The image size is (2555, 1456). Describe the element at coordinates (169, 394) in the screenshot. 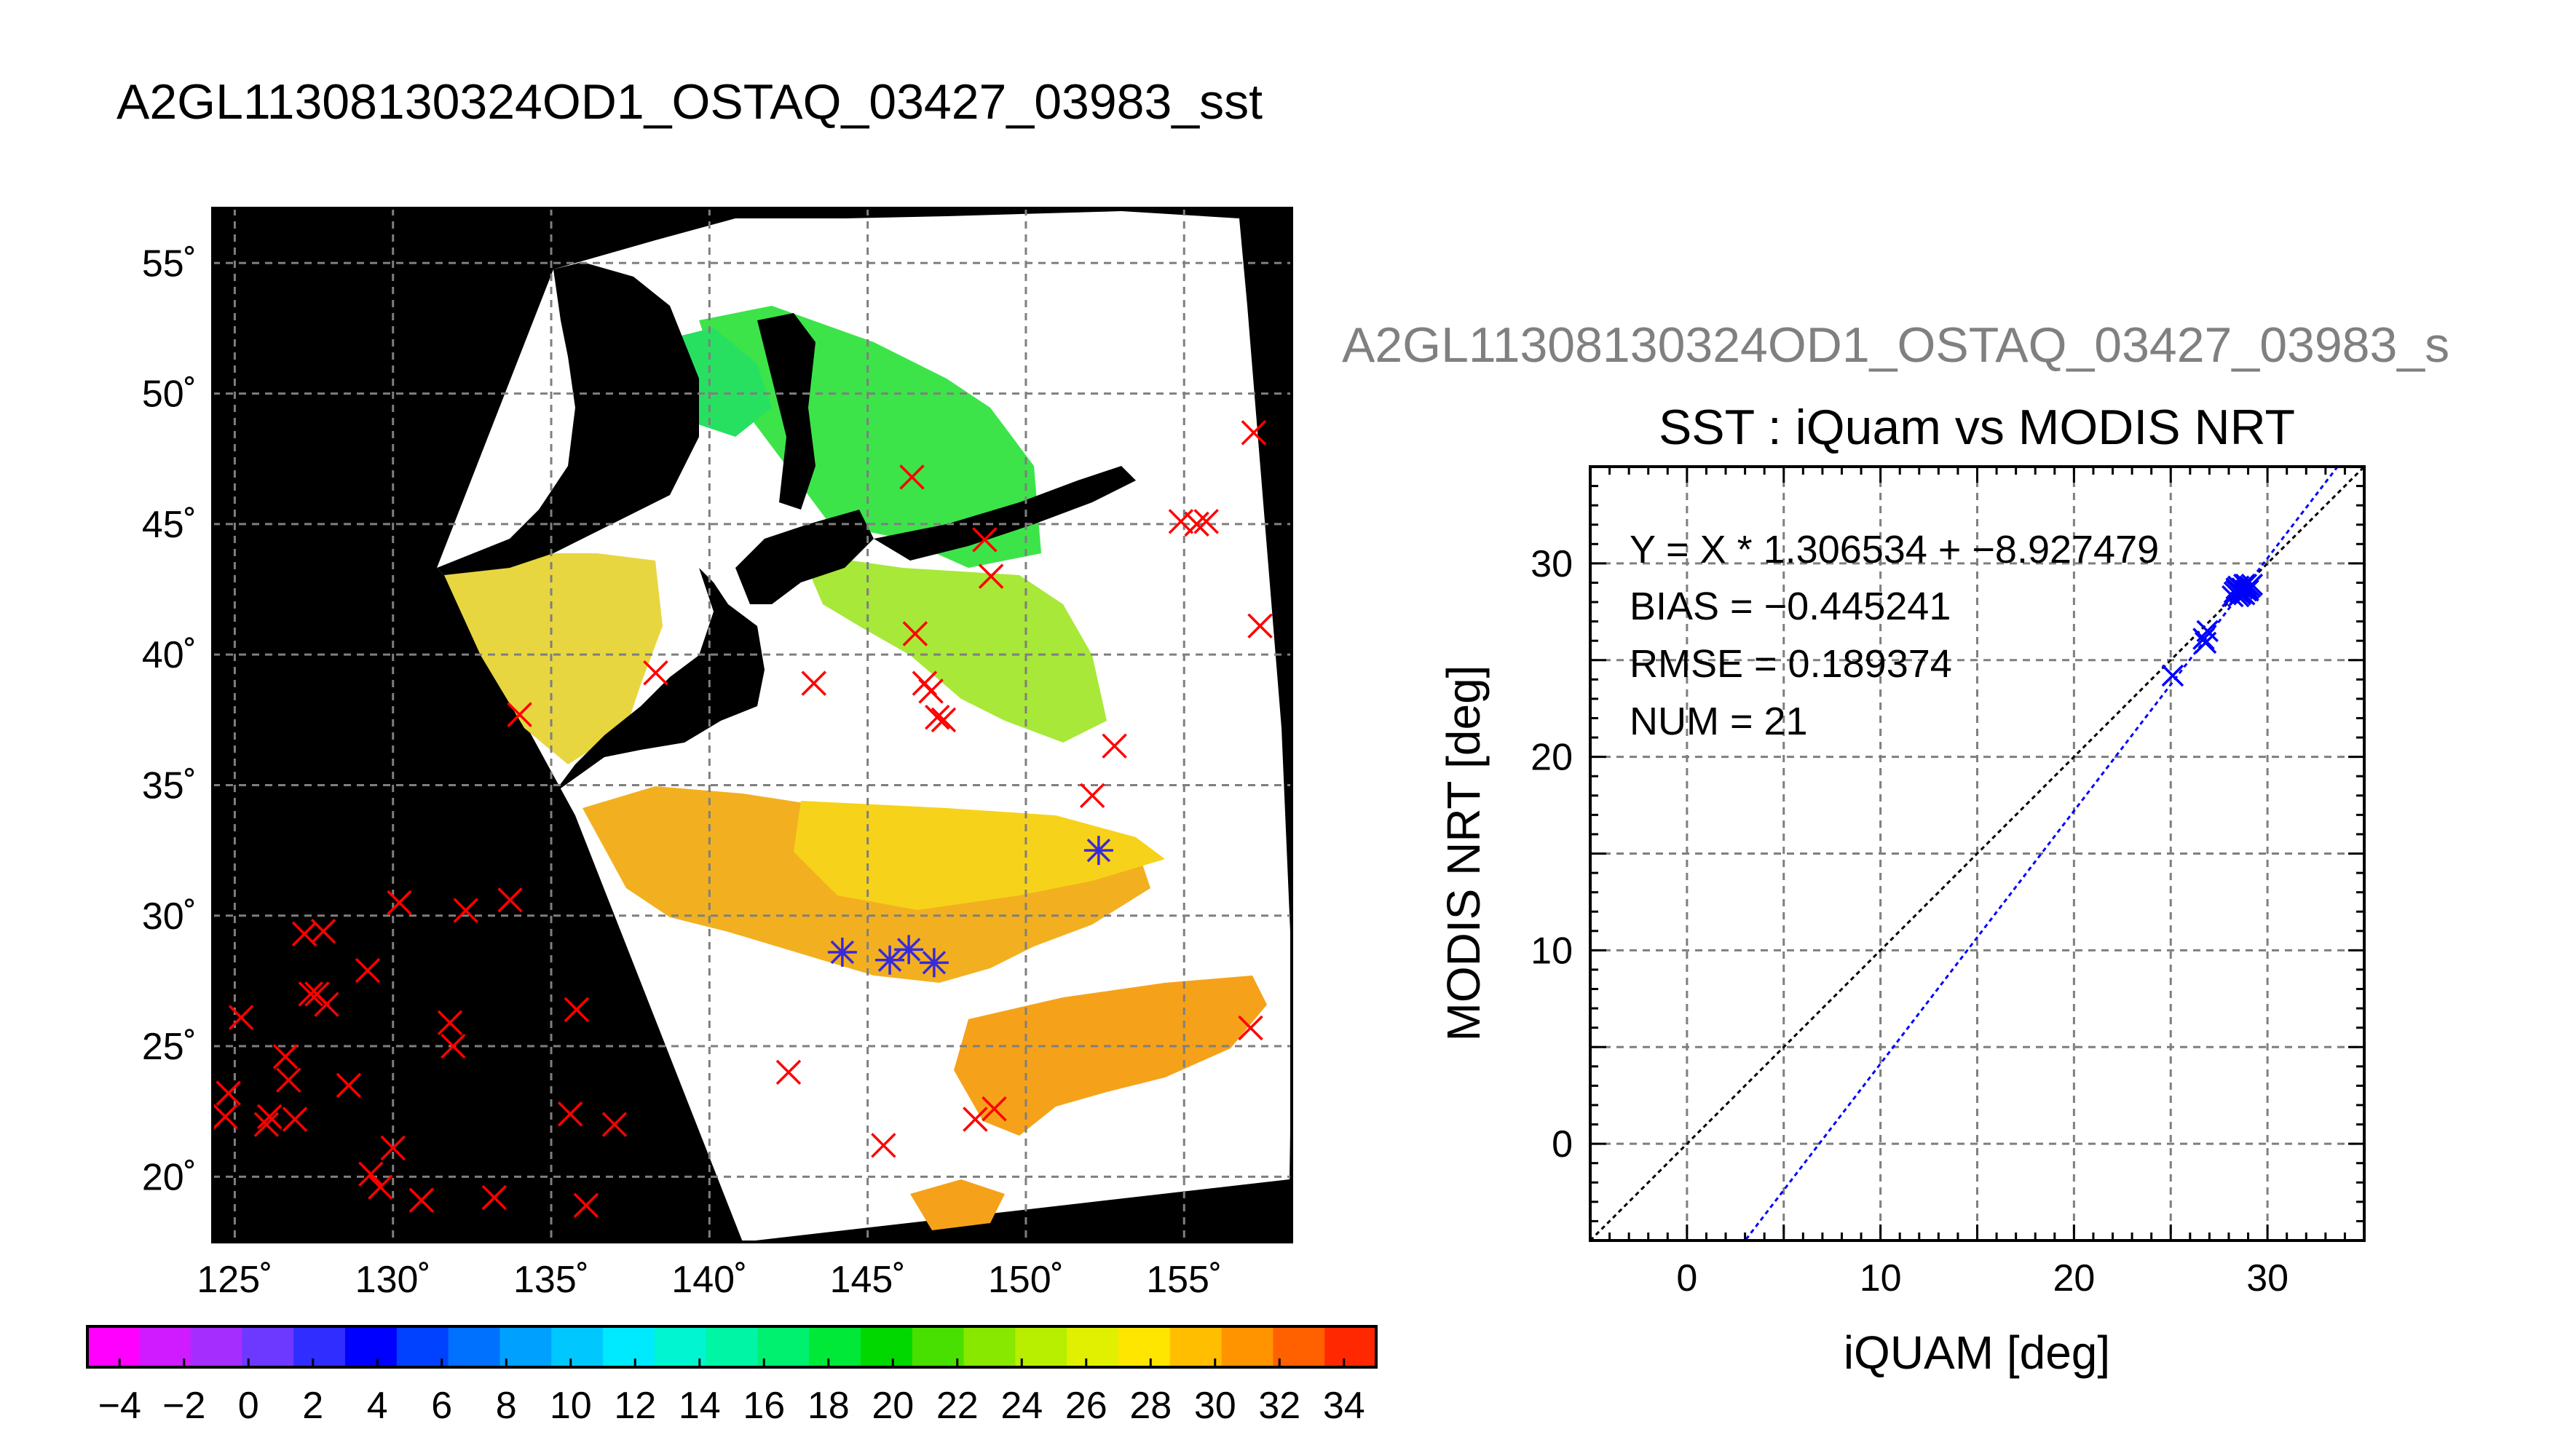

I see `lat-tick-label: 50˚` at that location.